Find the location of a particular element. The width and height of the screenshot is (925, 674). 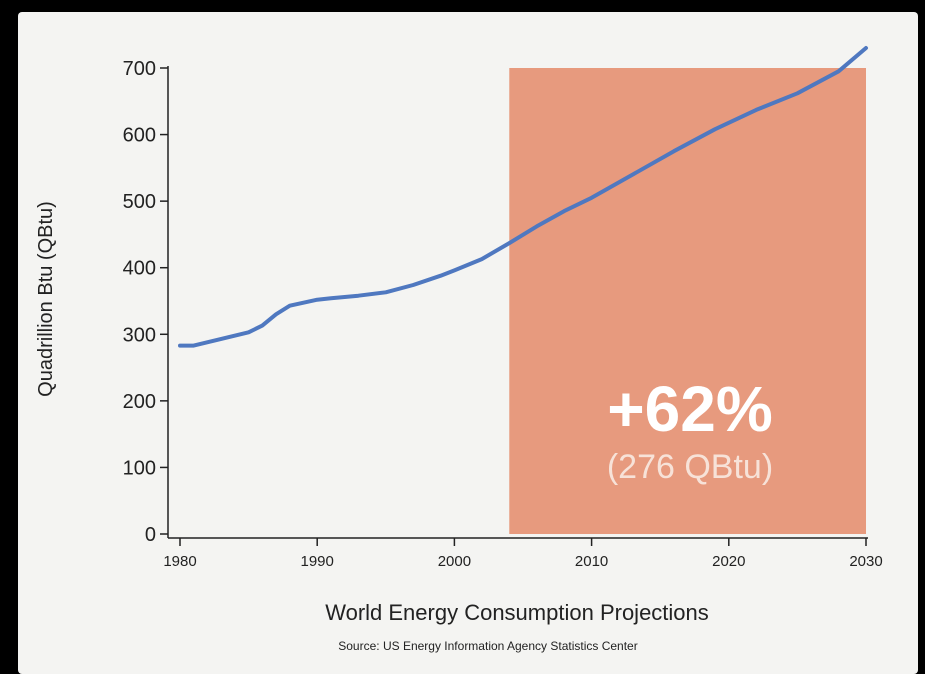

x-tick-label: 2010 is located at coordinates (591, 561).